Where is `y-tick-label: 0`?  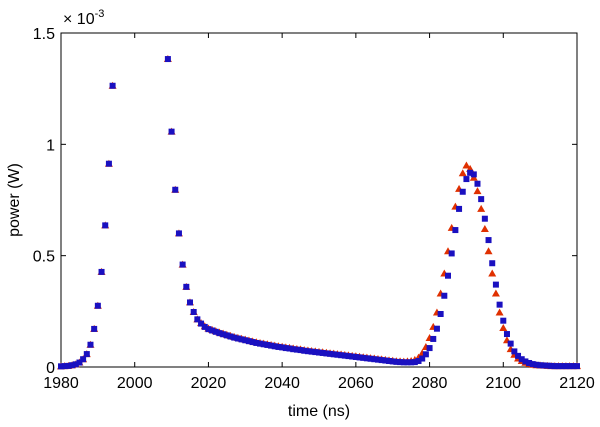 y-tick-label: 0 is located at coordinates (50, 368).